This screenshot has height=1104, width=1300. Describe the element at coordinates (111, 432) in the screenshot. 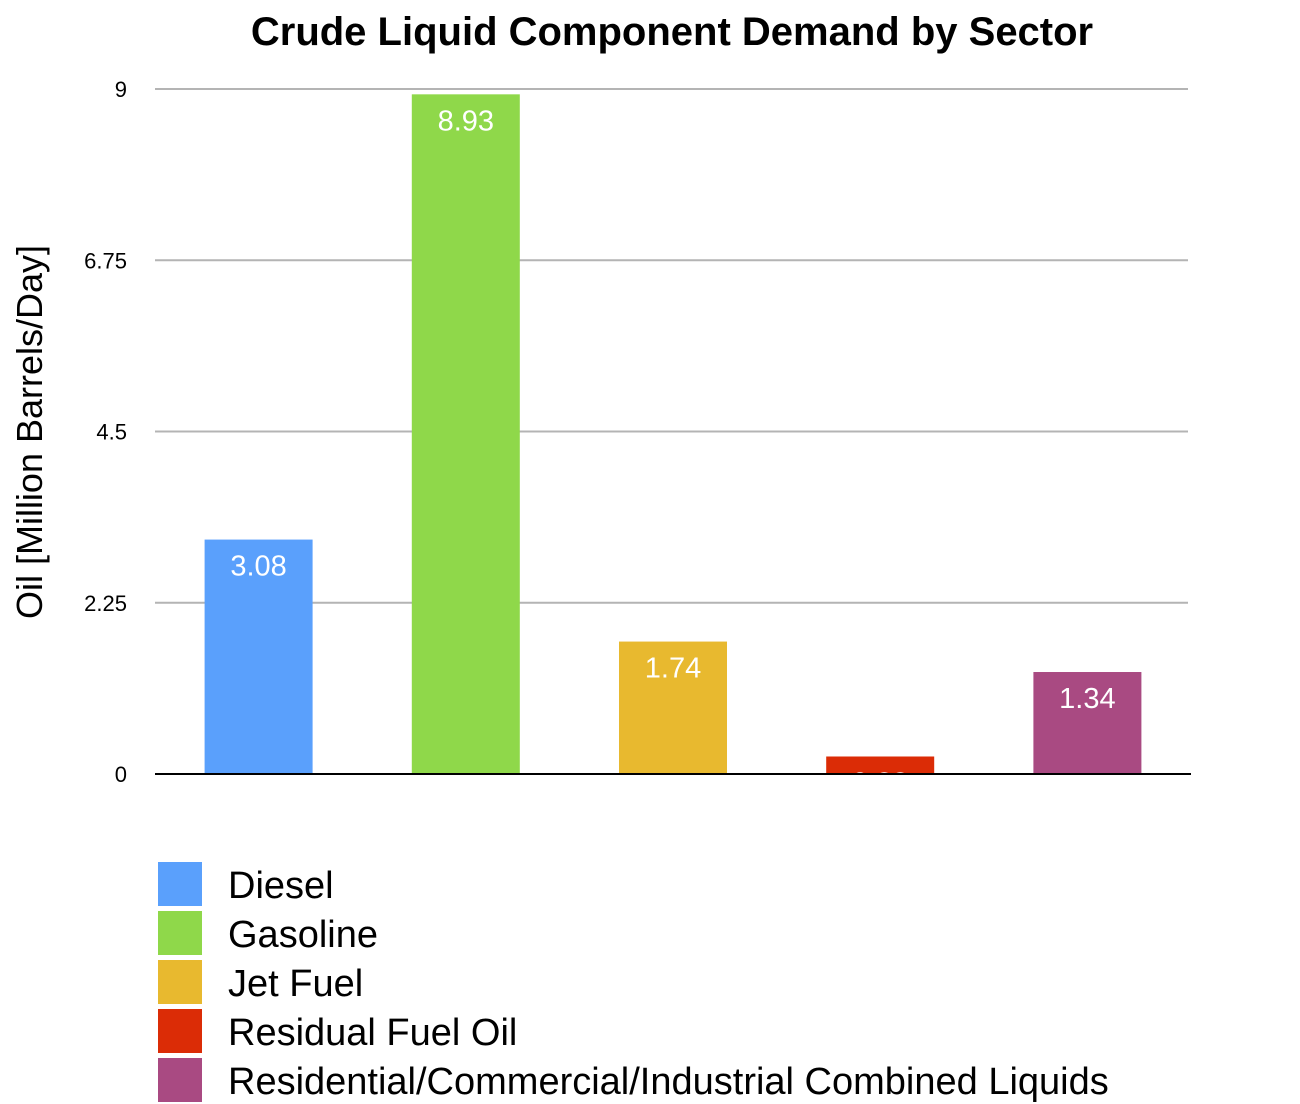

I see `y-tick-label: 4.5` at that location.